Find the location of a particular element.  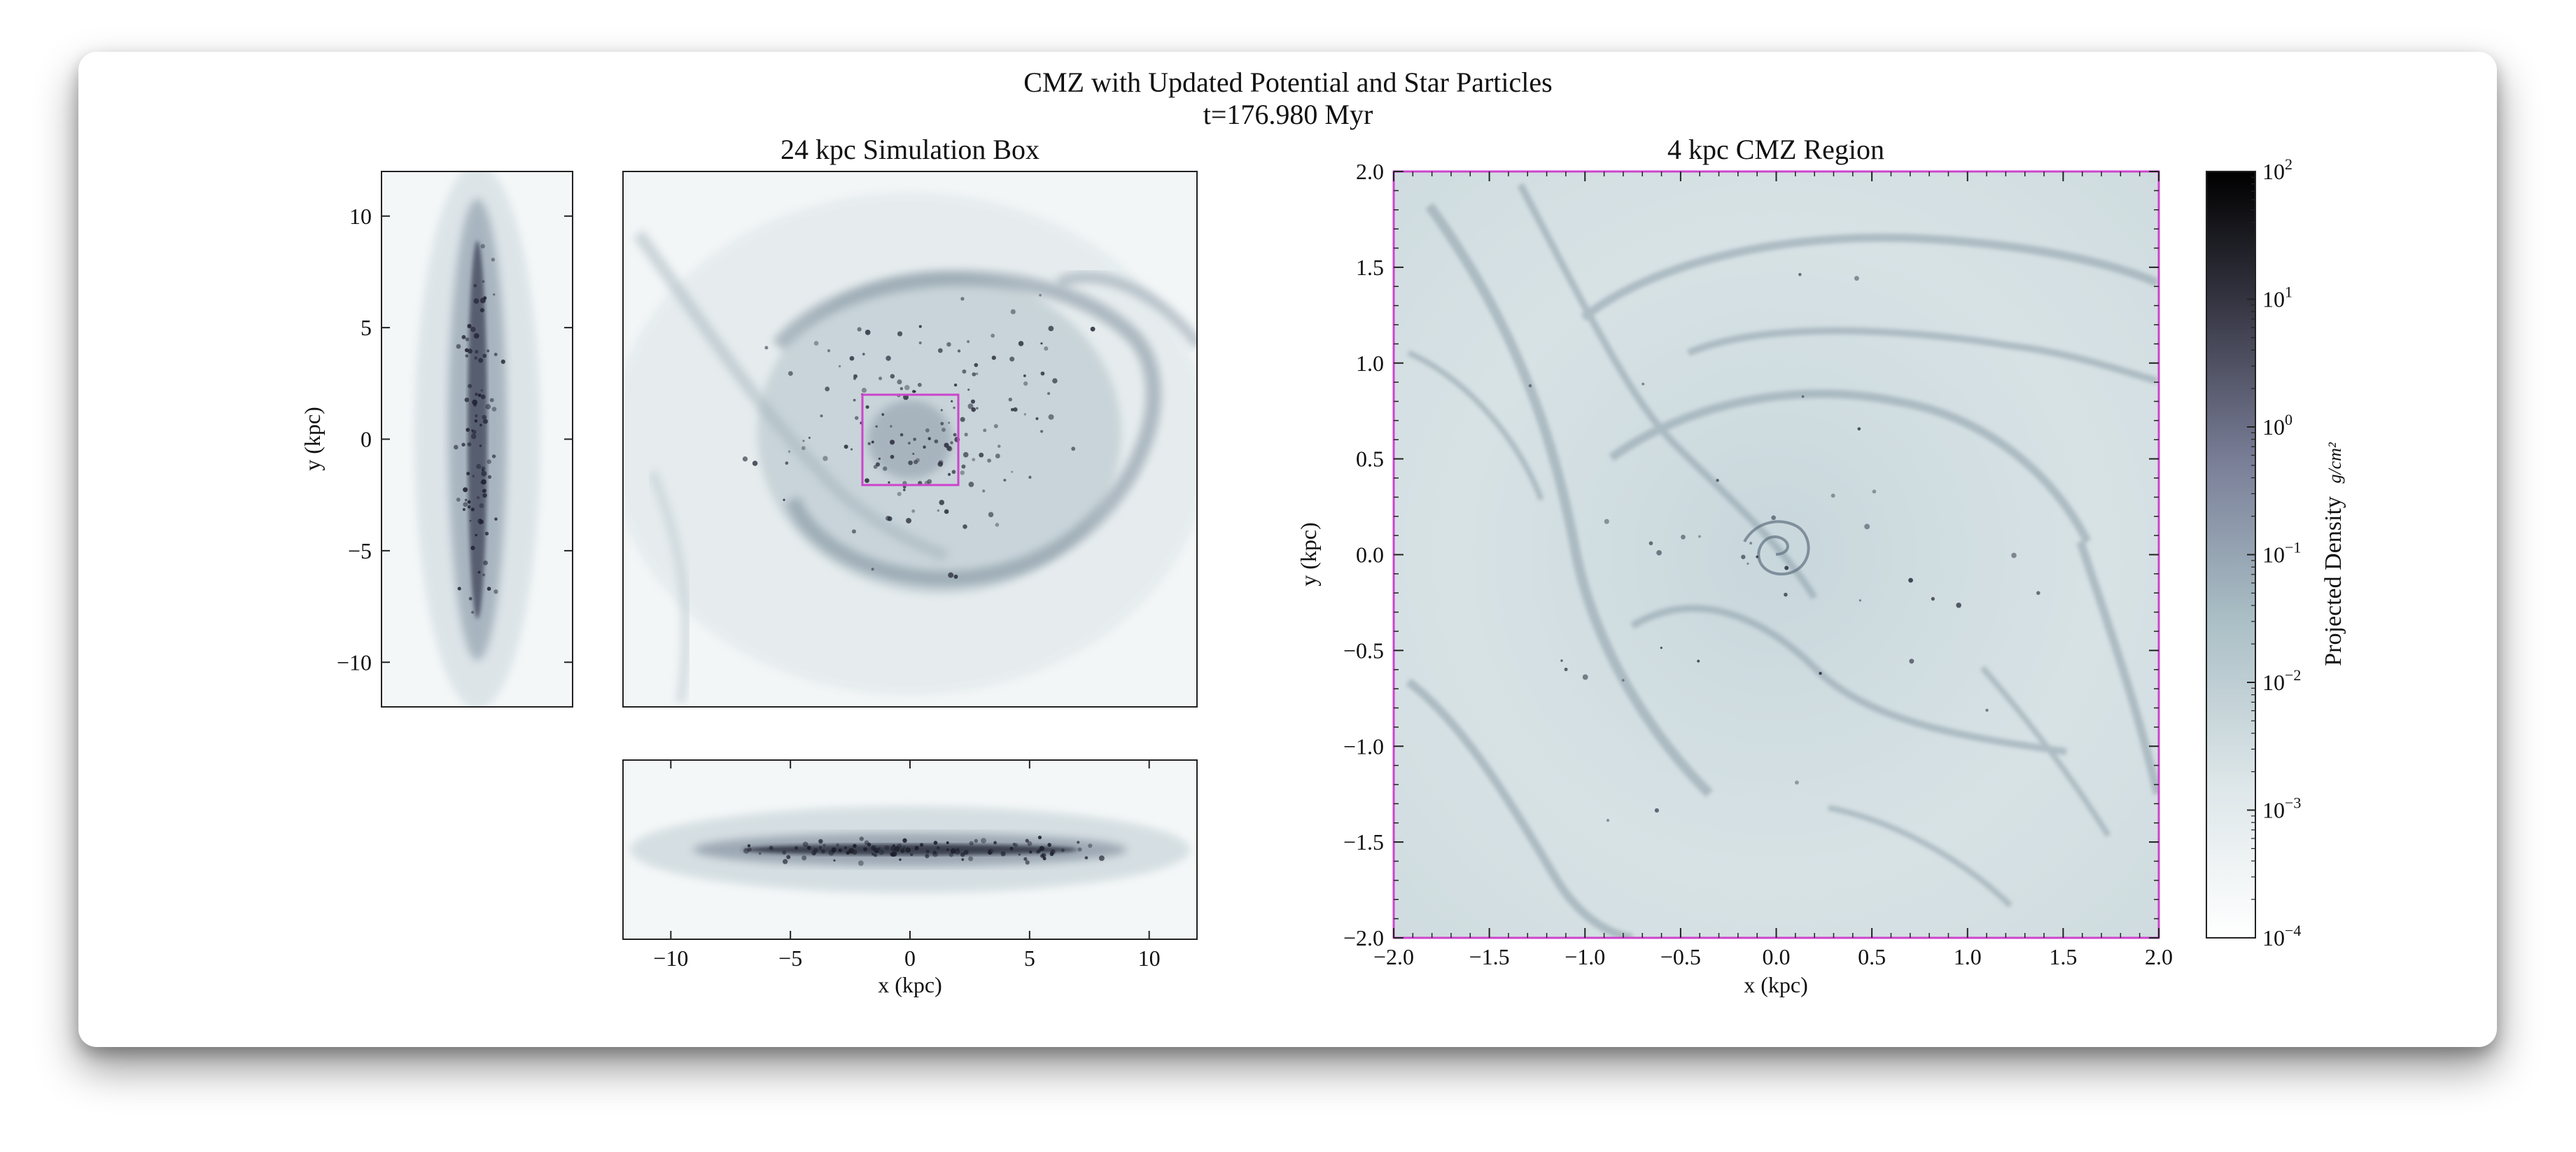

cmz-y-tick-label: −2.0 is located at coordinates (1363, 938).